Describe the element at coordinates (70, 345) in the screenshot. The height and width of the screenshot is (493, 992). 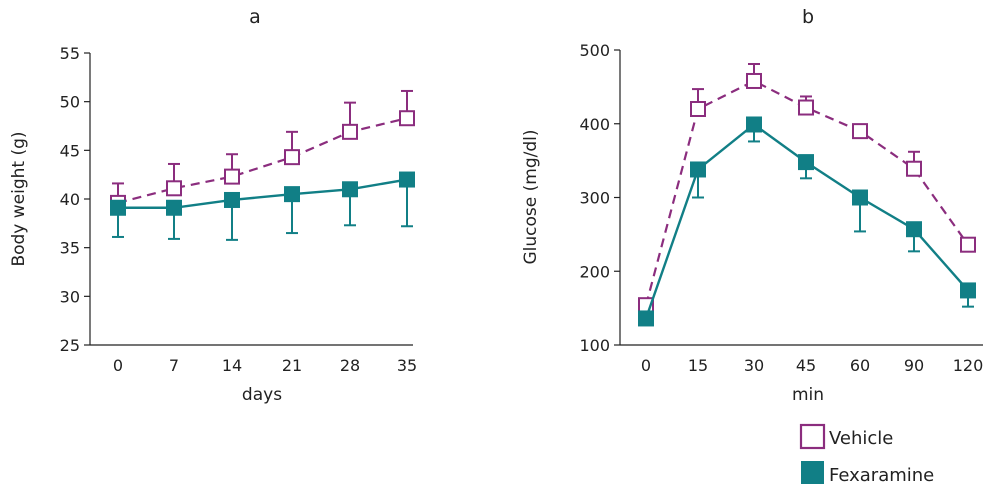
I see `y-tick-label: 25` at that location.